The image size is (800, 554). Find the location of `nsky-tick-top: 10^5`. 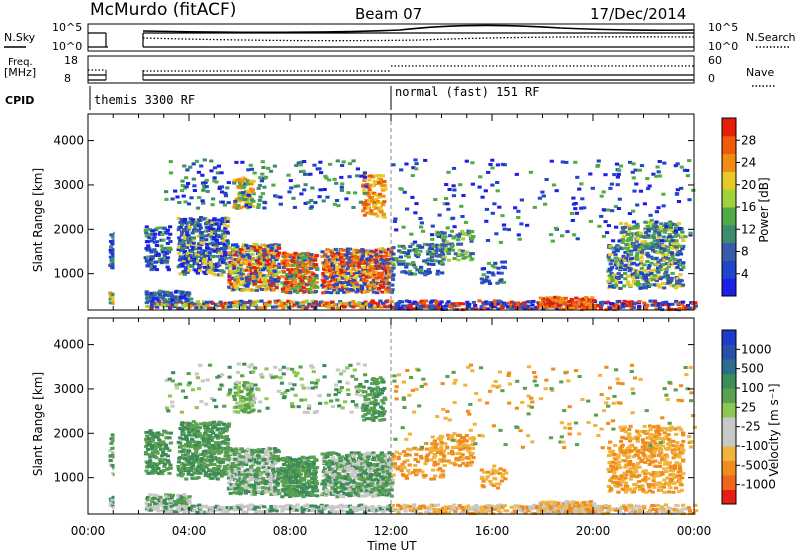

nsky-tick-top: 10^5 is located at coordinates (67, 27).